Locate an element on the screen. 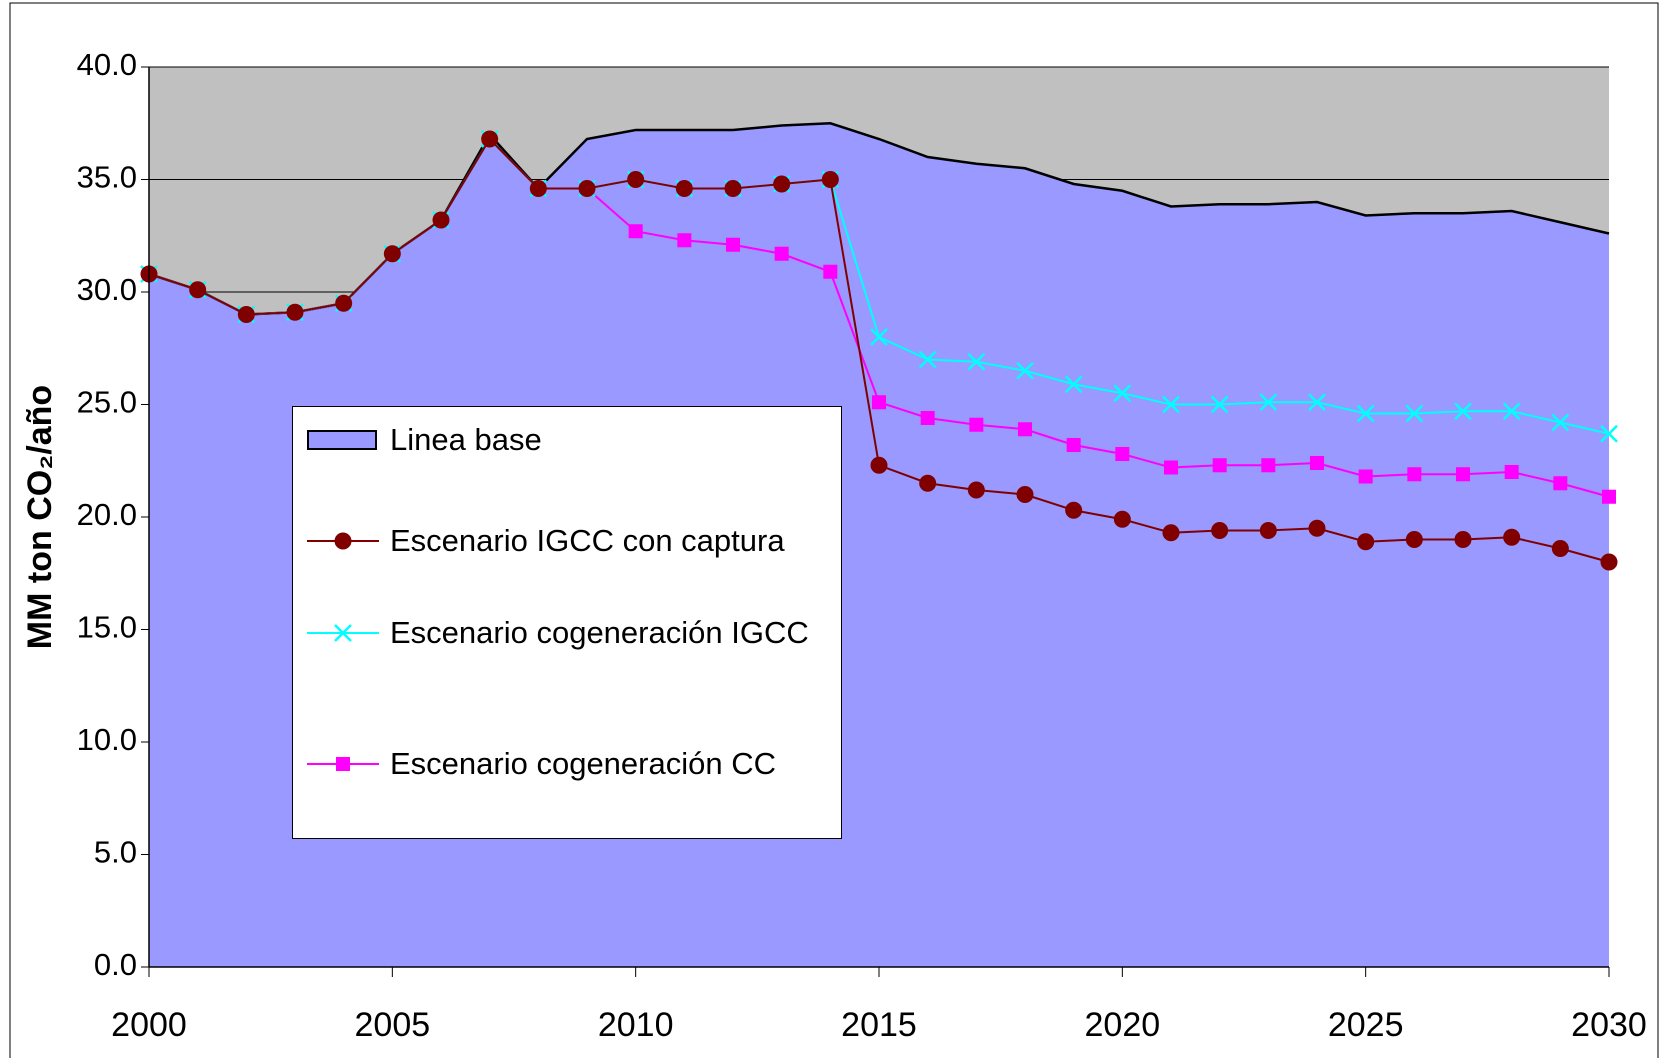 This screenshot has width=1661, height=1058. legend-label: Escenario IGCC con captura is located at coordinates (587, 540).